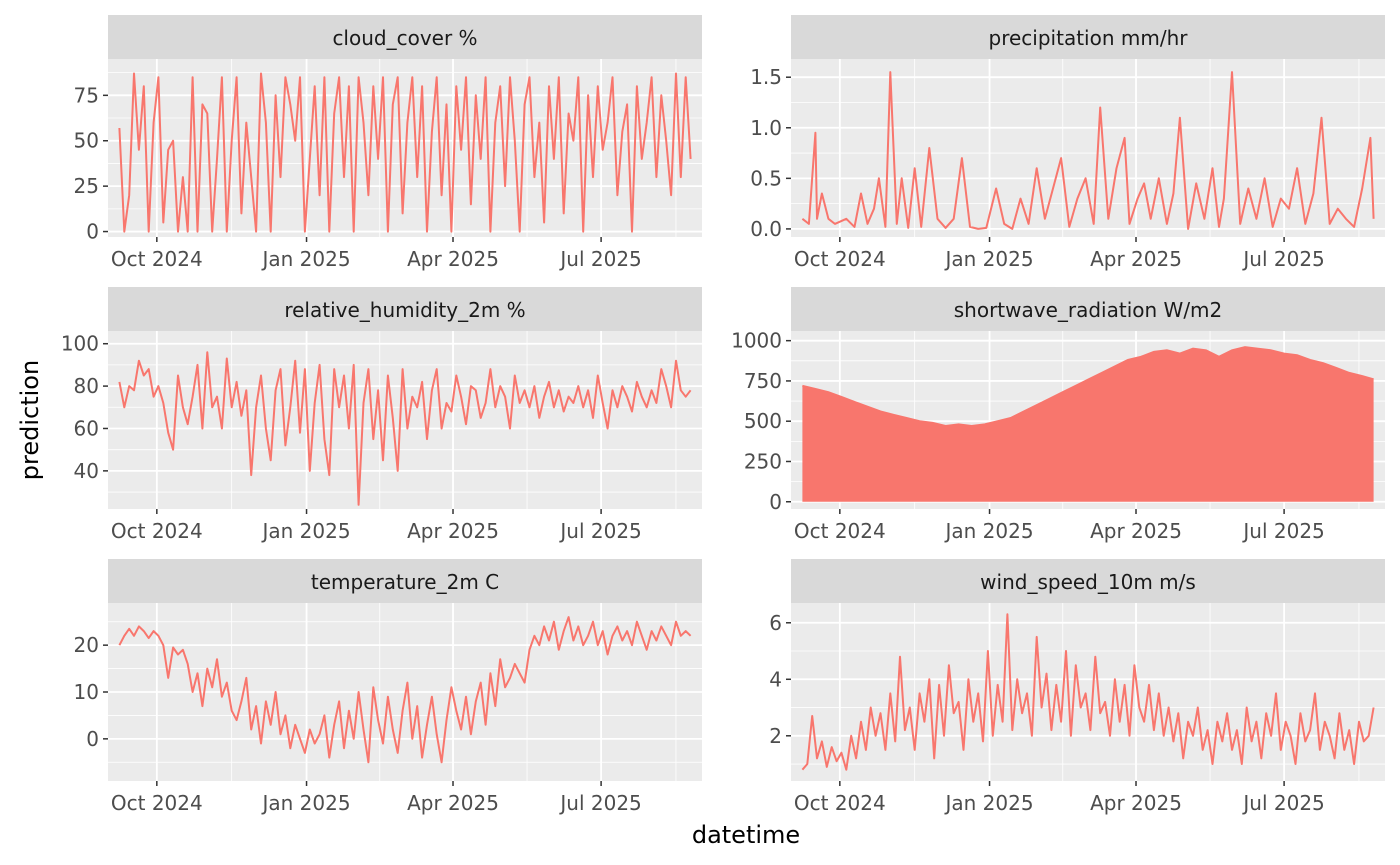 Image resolution: width=1400 pixels, height=865 pixels. I want to click on facet-title: precipitation mm/hr, so click(1089, 38).